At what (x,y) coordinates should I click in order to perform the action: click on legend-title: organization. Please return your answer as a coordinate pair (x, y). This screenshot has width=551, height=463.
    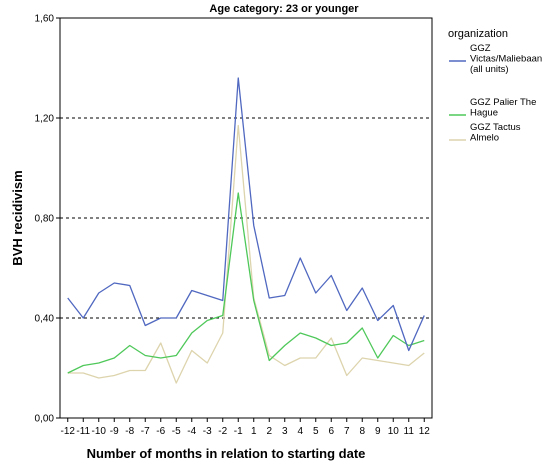
    Looking at the image, I should click on (478, 34).